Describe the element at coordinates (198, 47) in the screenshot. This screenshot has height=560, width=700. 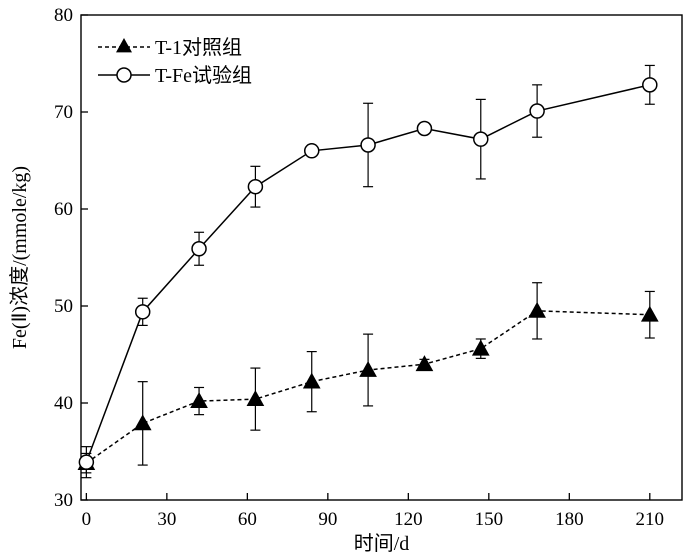
I see `legend-label-t1: T-1对照组` at that location.